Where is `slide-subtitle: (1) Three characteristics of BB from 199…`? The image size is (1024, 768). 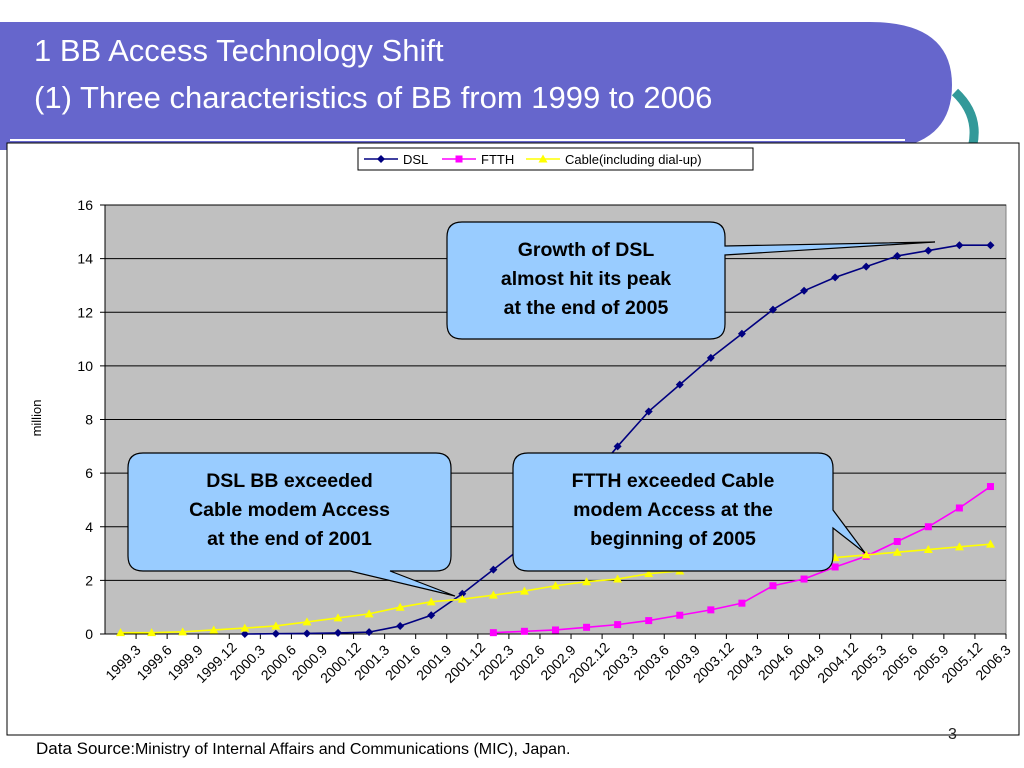 slide-subtitle: (1) Three characteristics of BB from 199… is located at coordinates (373, 97).